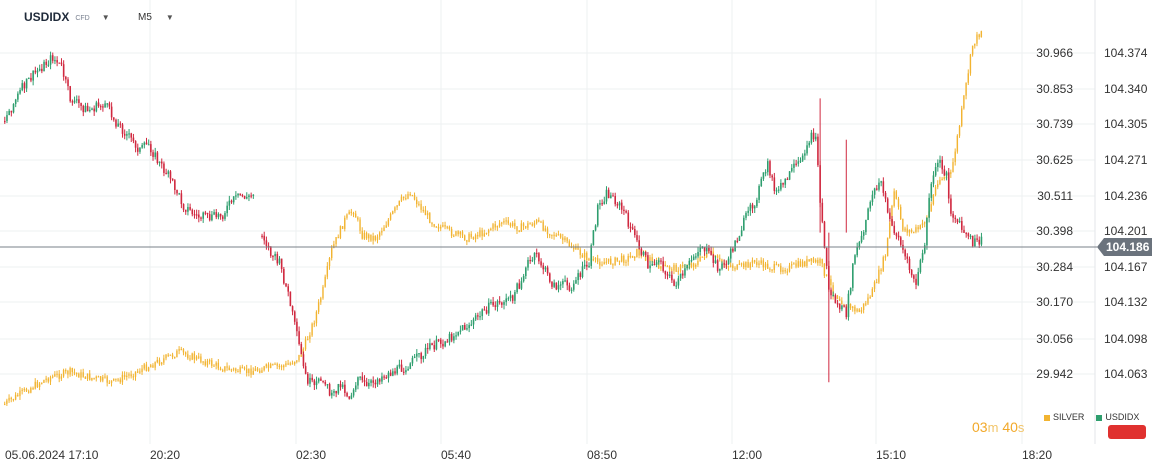 Image resolution: width=1163 pixels, height=472 pixels. What do you see at coordinates (1021, 427) in the screenshot?
I see `timer-seconds-unit: s` at bounding box center [1021, 427].